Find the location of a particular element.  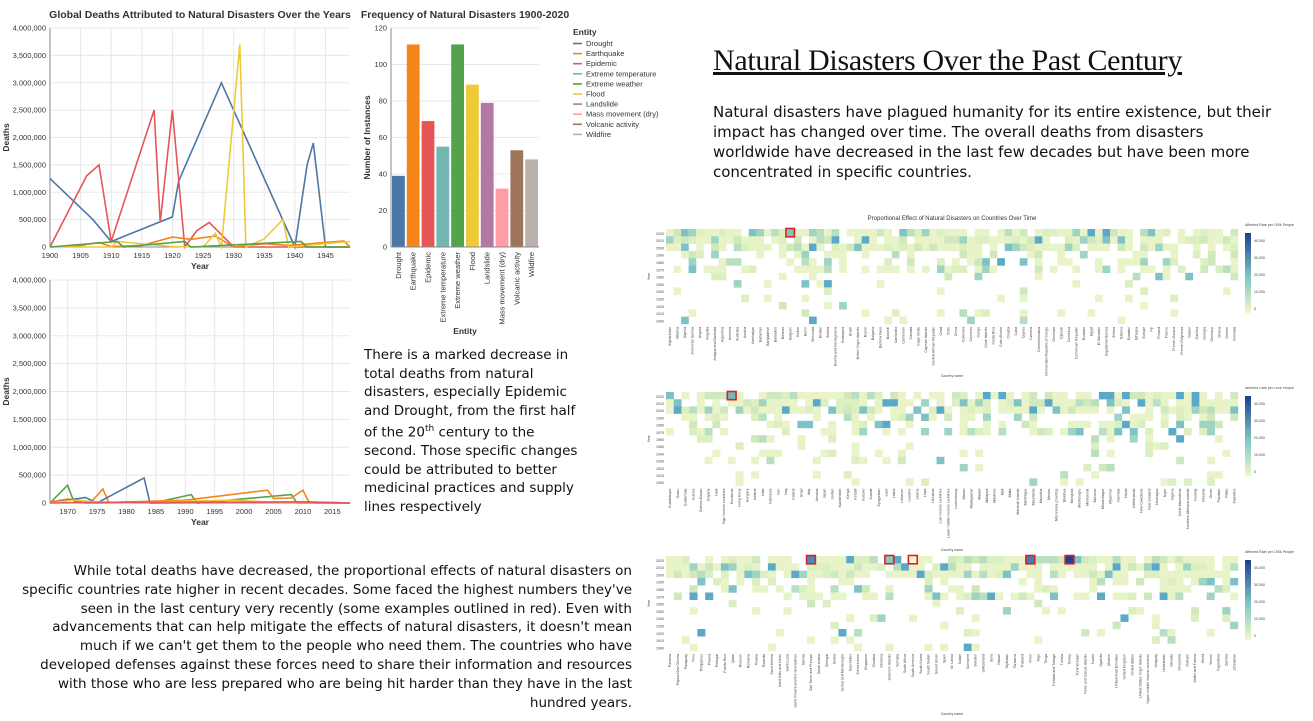

heatmap-country-tick: Nepal is located at coordinates (1126, 493).